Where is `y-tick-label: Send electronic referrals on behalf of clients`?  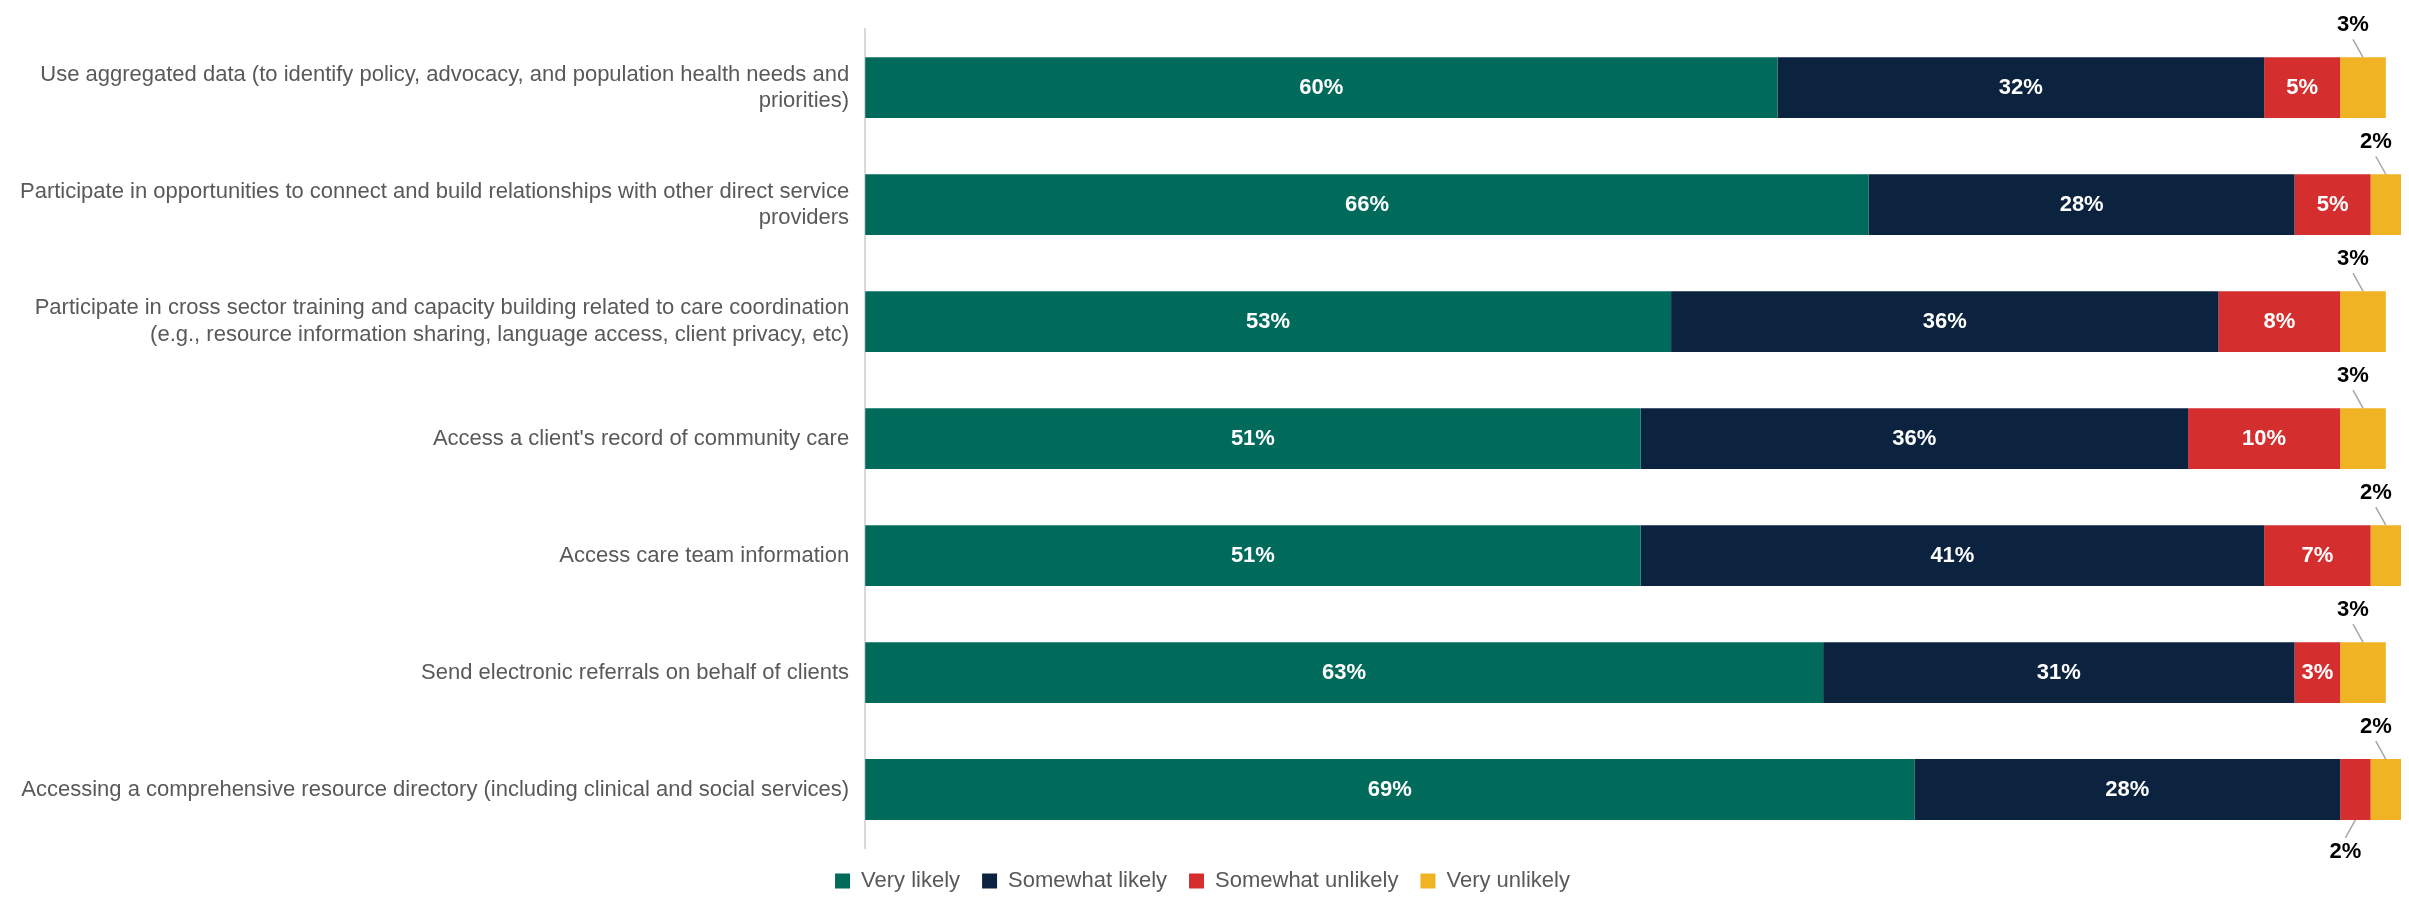 y-tick-label: Send electronic referrals on behalf of clients is located at coordinates (635, 671).